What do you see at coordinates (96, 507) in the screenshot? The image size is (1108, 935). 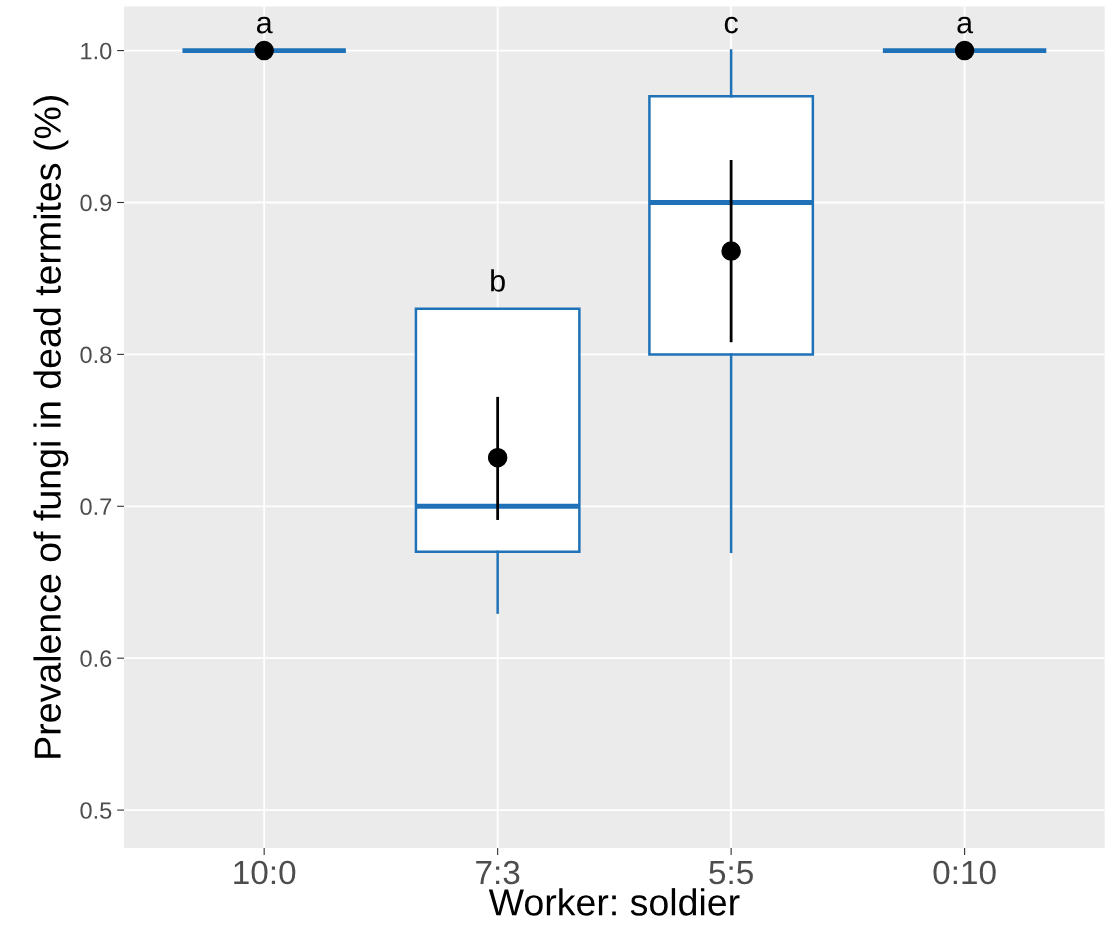 I see `y-tick-label: 0.7` at bounding box center [96, 507].